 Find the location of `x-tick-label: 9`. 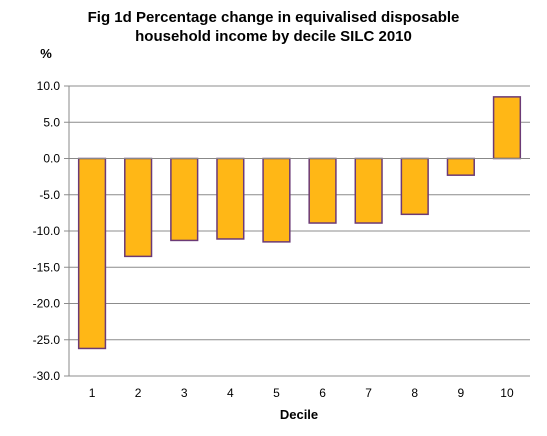

x-tick-label: 9 is located at coordinates (461, 393).